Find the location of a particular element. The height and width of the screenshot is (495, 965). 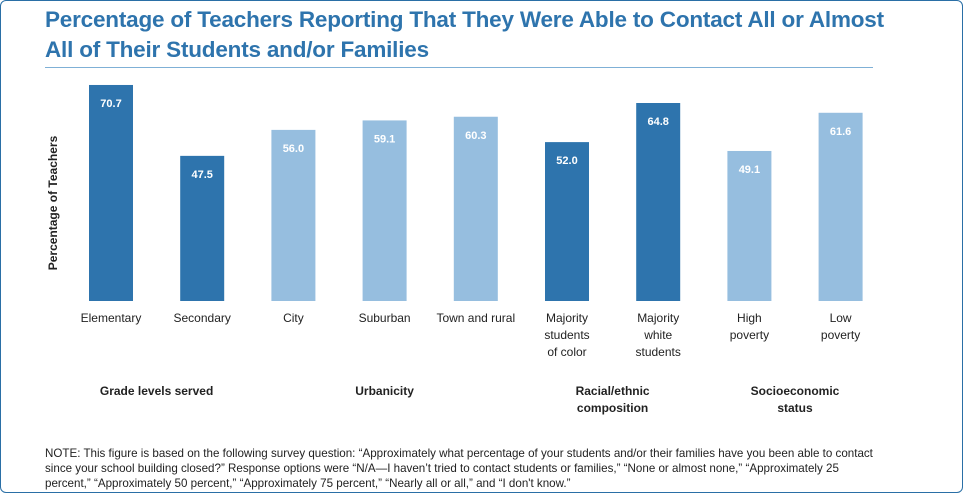

category-label: City is located at coordinates (293, 318).